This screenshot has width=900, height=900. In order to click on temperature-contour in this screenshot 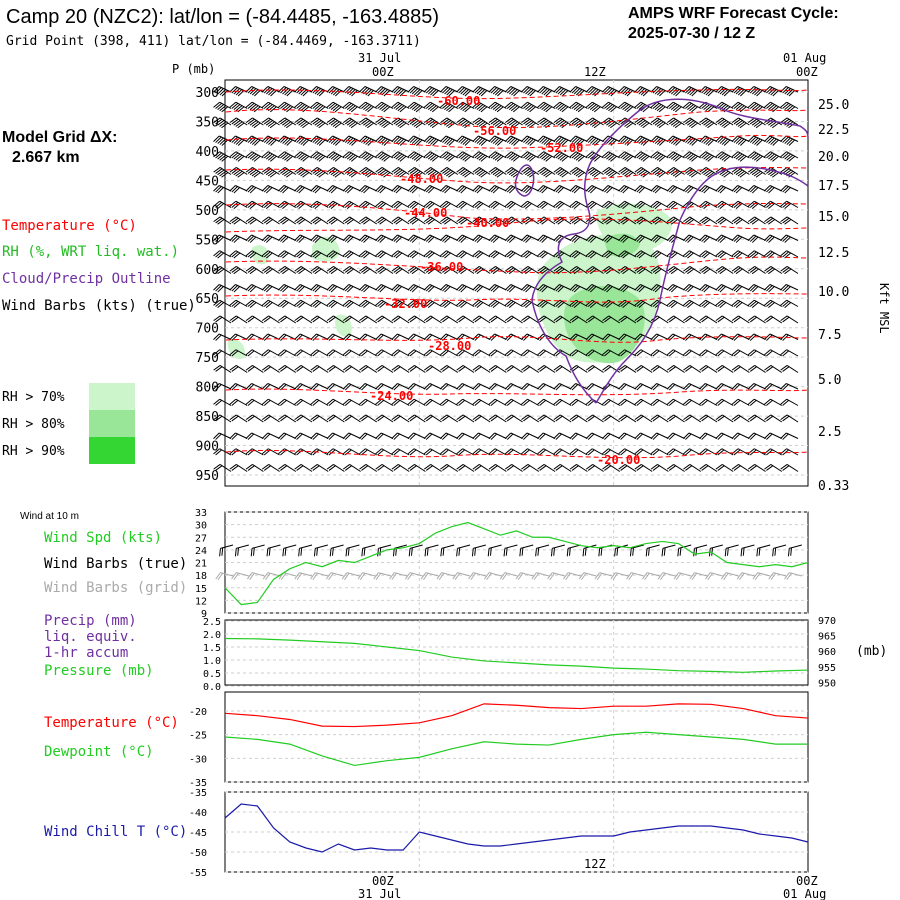, I will do `click(517, 265)`.